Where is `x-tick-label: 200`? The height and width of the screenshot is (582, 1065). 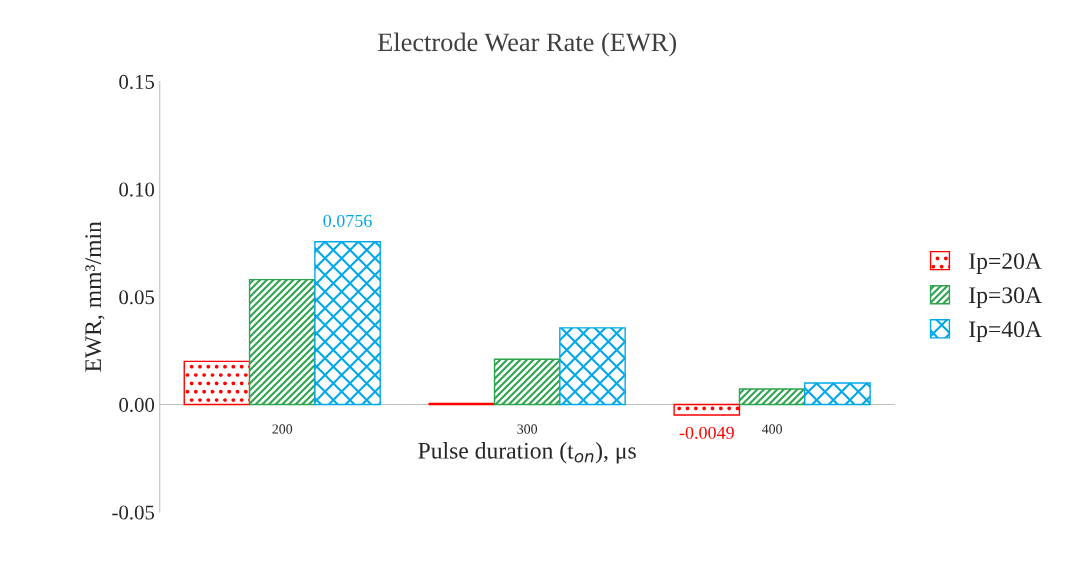 x-tick-label: 200 is located at coordinates (282, 429).